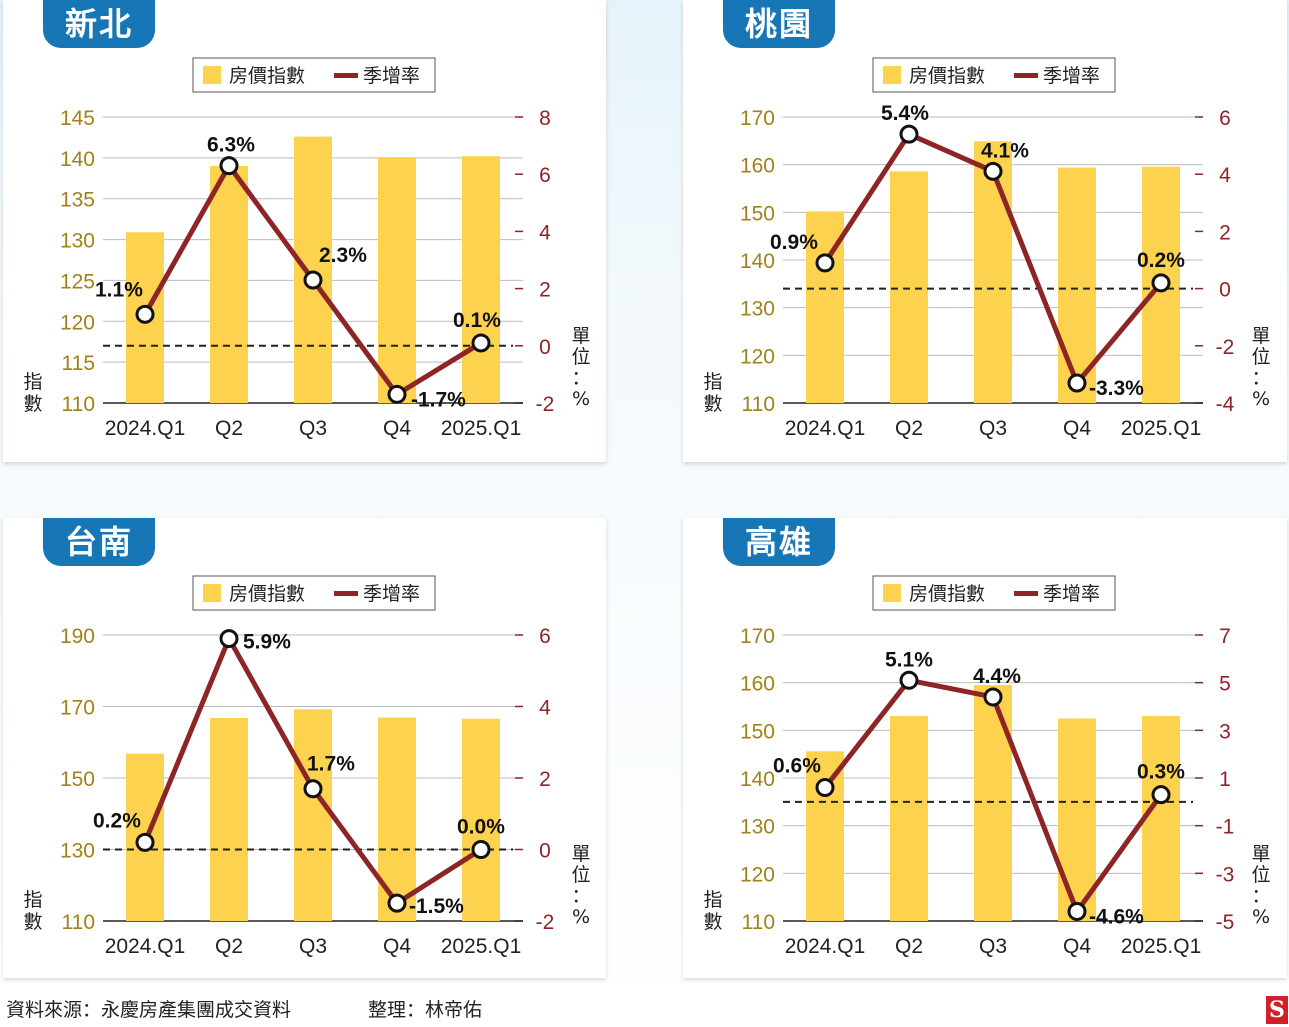  Describe the element at coordinates (1225, 922) in the screenshot. I see `y-right-tick-label: -5` at that location.